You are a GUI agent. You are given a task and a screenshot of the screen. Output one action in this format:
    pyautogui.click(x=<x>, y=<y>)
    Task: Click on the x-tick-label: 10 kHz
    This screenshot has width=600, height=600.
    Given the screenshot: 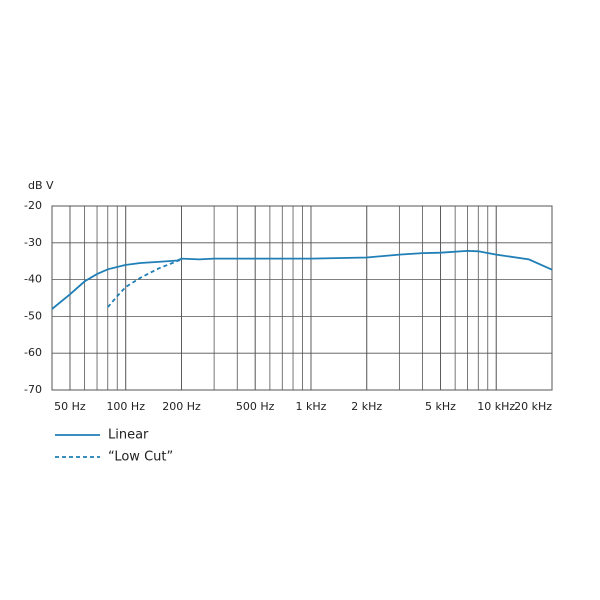 What is the action you would take?
    pyautogui.click(x=496, y=406)
    